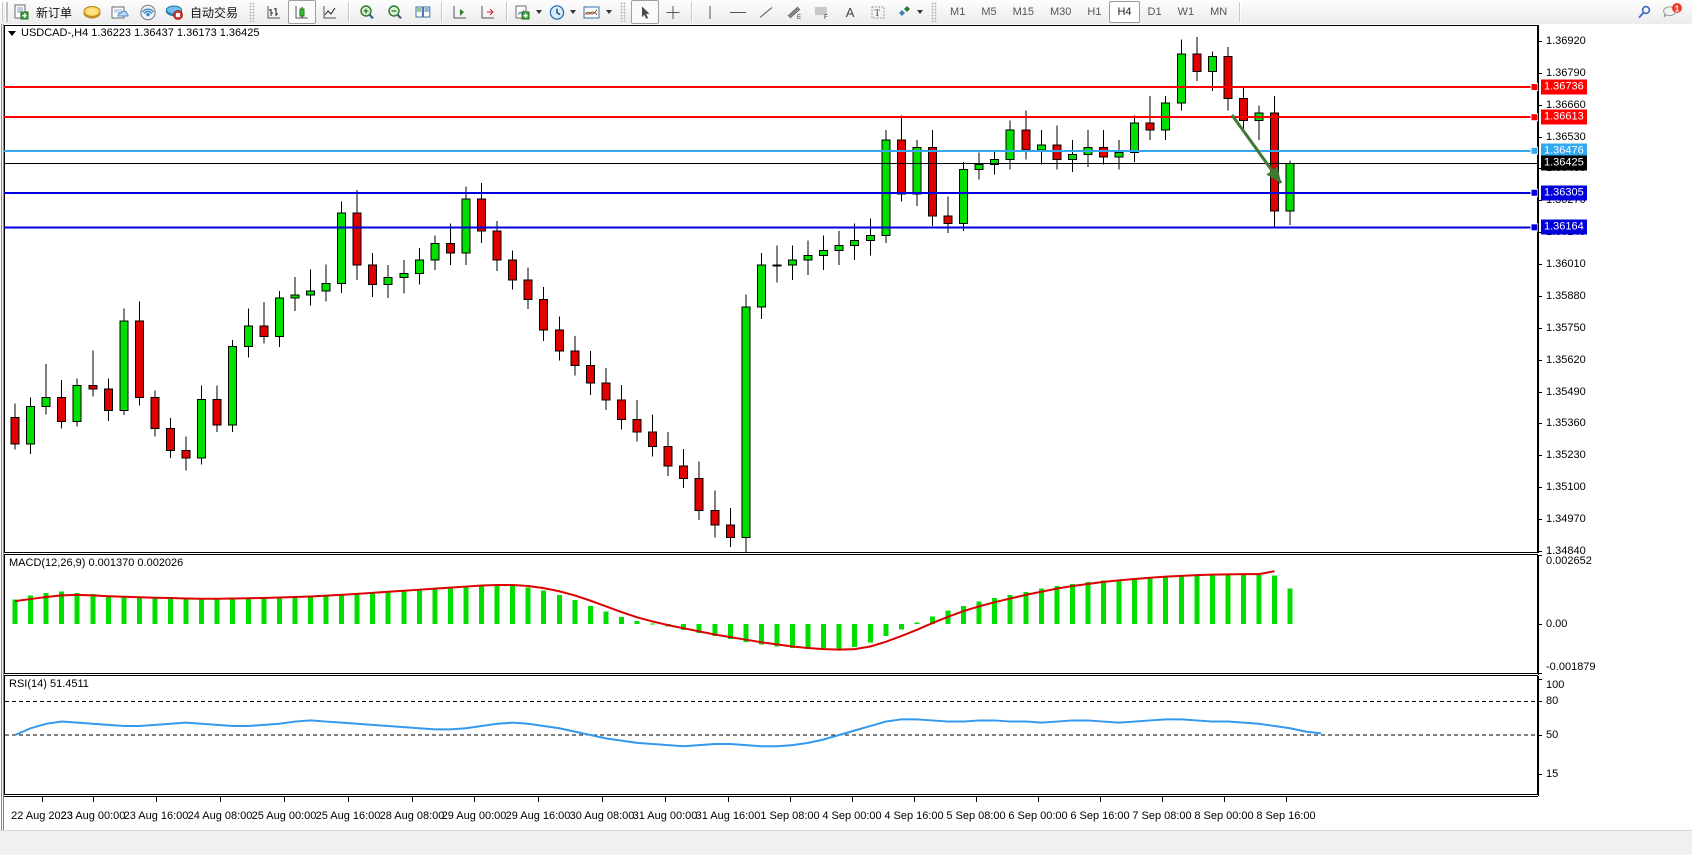 This screenshot has height=855, width=1692. I want to click on new-chart-button, so click(528, 12).